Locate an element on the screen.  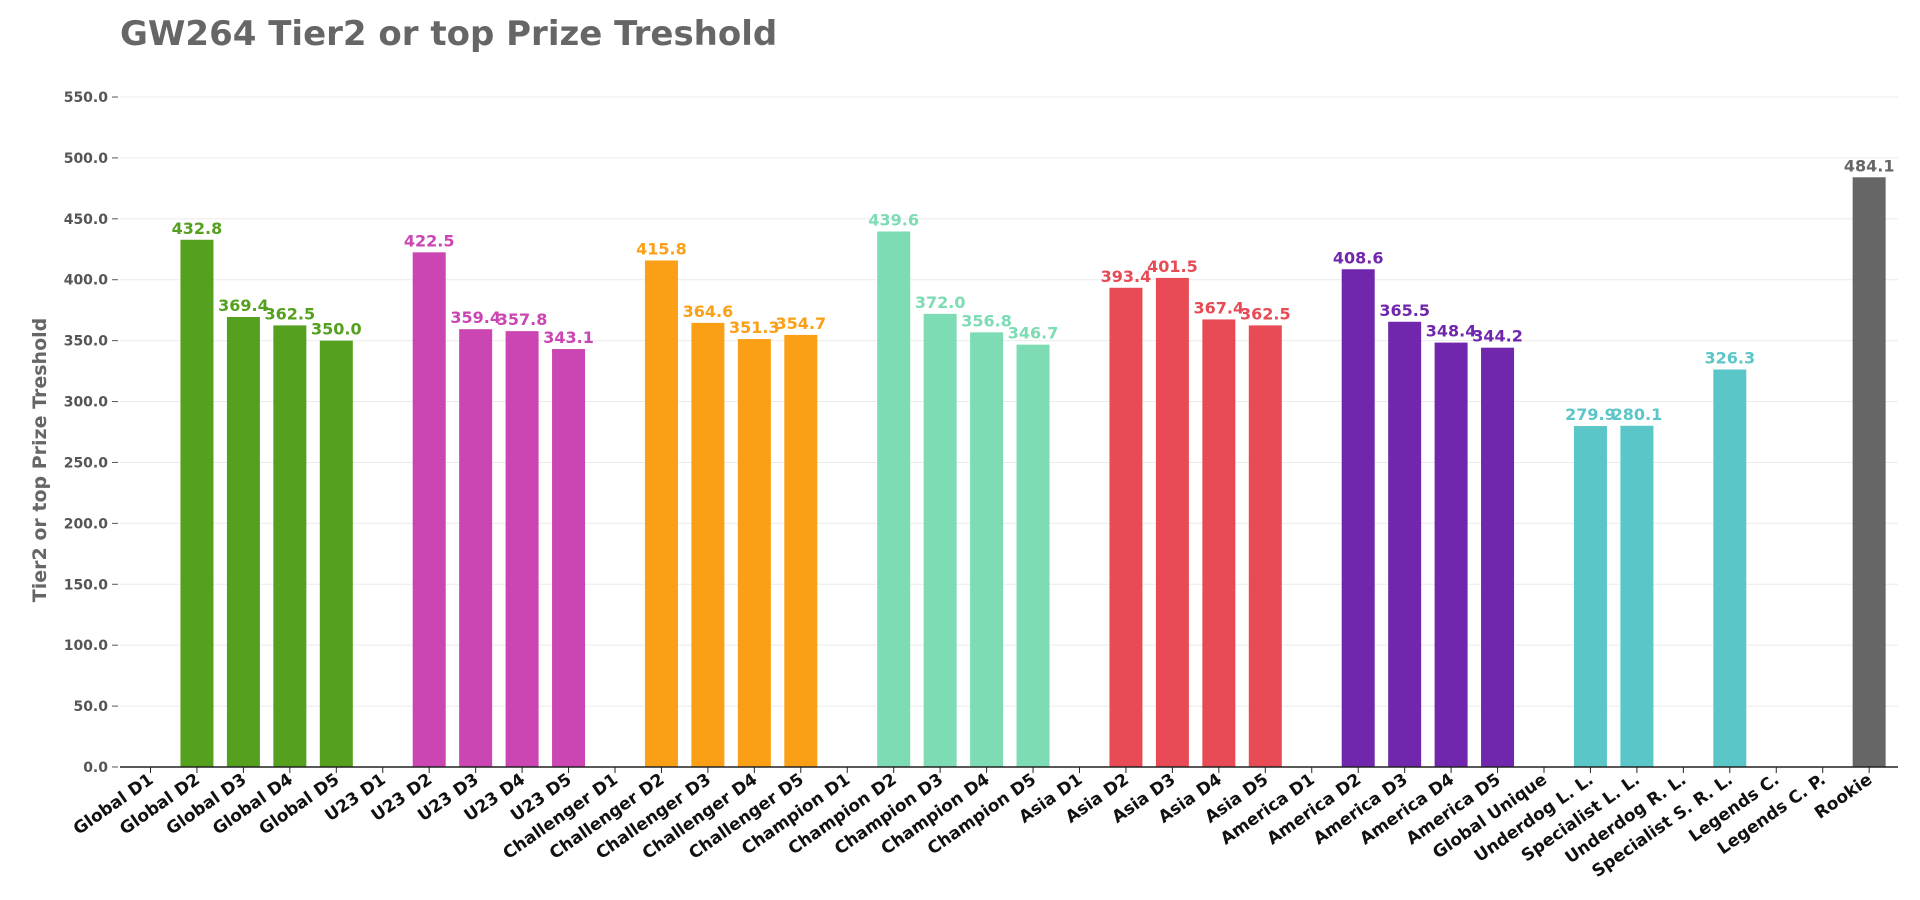
y-tick-label: 200.0 is located at coordinates (86, 524).